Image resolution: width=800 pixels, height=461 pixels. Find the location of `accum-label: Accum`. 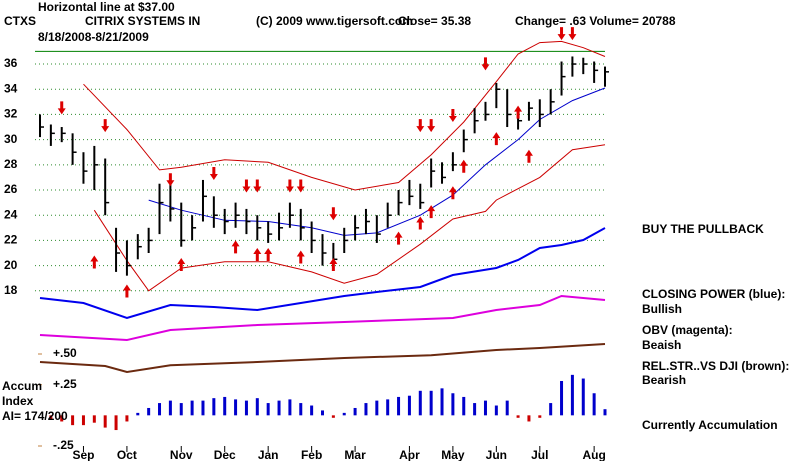

accum-label: Accum is located at coordinates (22, 386).